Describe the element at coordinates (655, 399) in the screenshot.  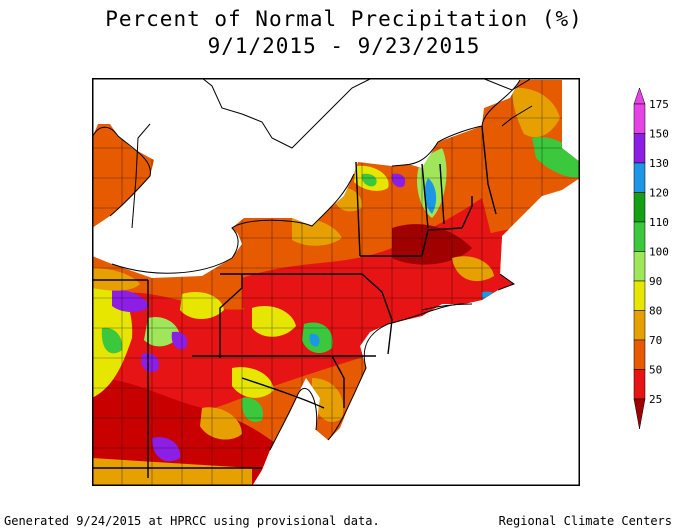
I see `legend-label-25: 25` at that location.